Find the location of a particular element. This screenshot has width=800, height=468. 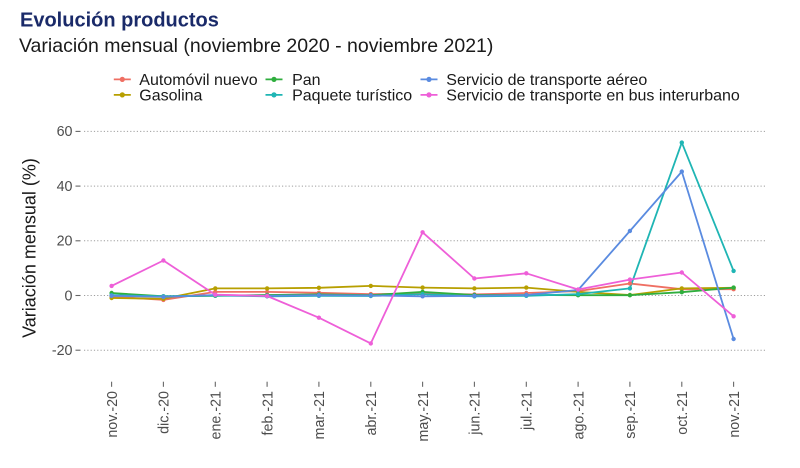

svg-text: mar.-21 is located at coordinates (320, 415).